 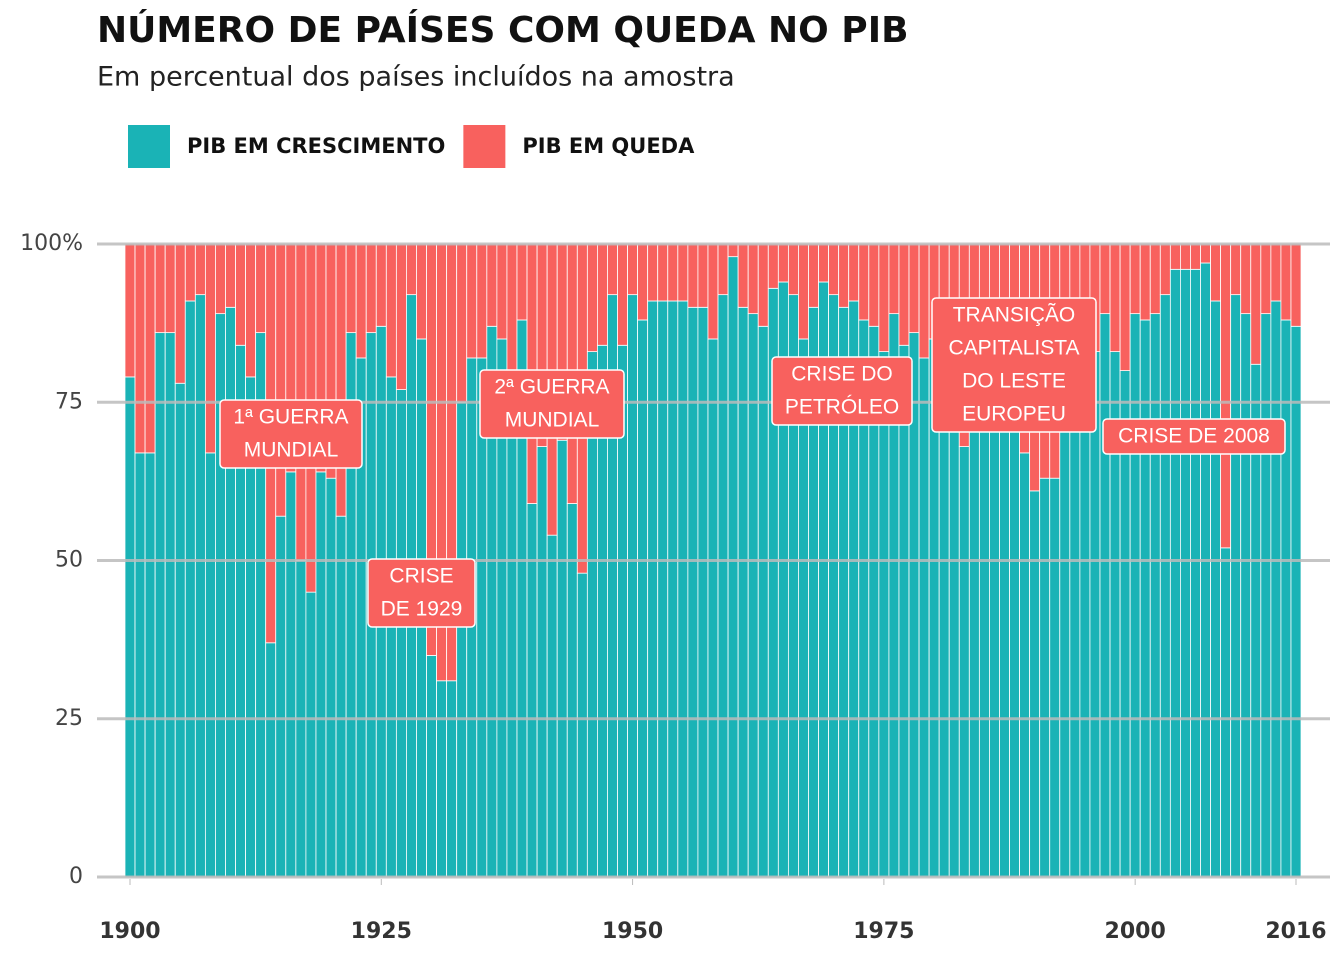 What do you see at coordinates (290, 417) in the screenshot?
I see `annotation-text: 1ª GUERRA` at bounding box center [290, 417].